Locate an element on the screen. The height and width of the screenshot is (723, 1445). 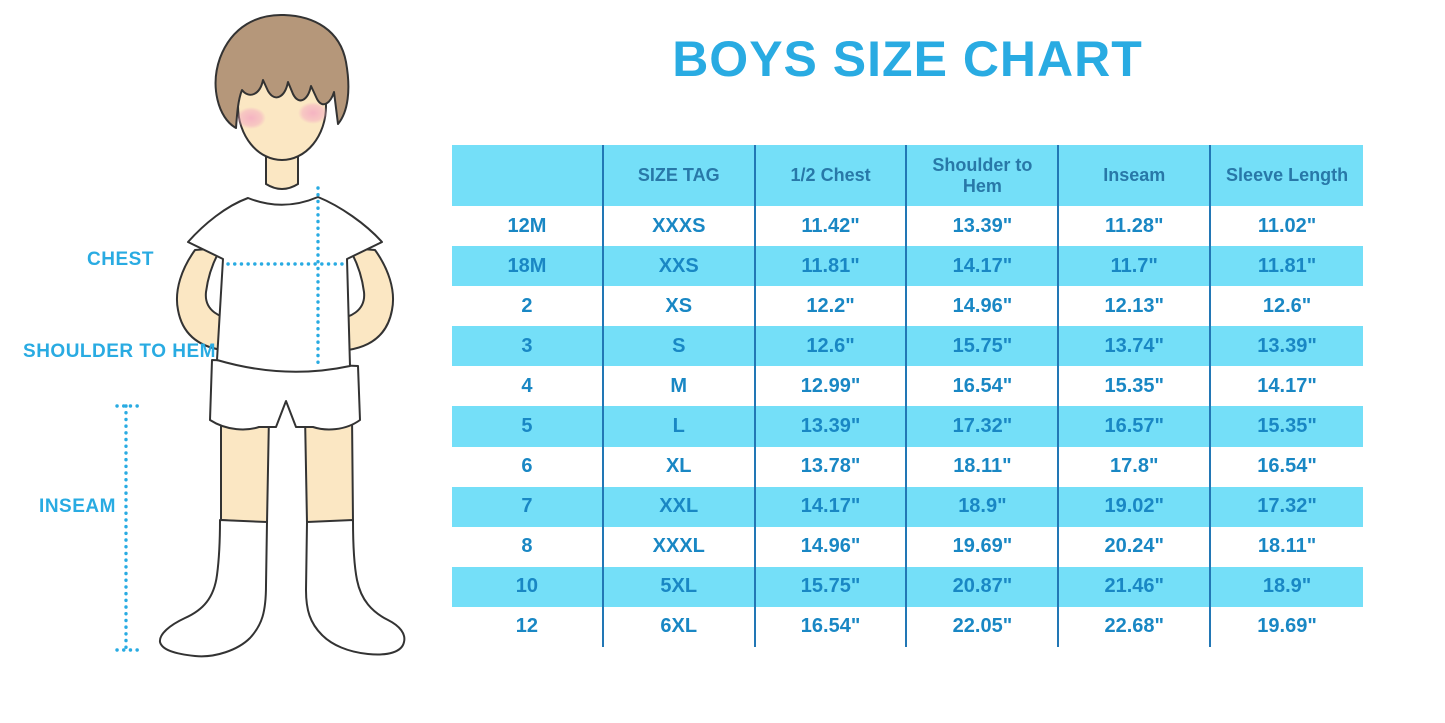
column-header-empty is located at coordinates (528, 175).